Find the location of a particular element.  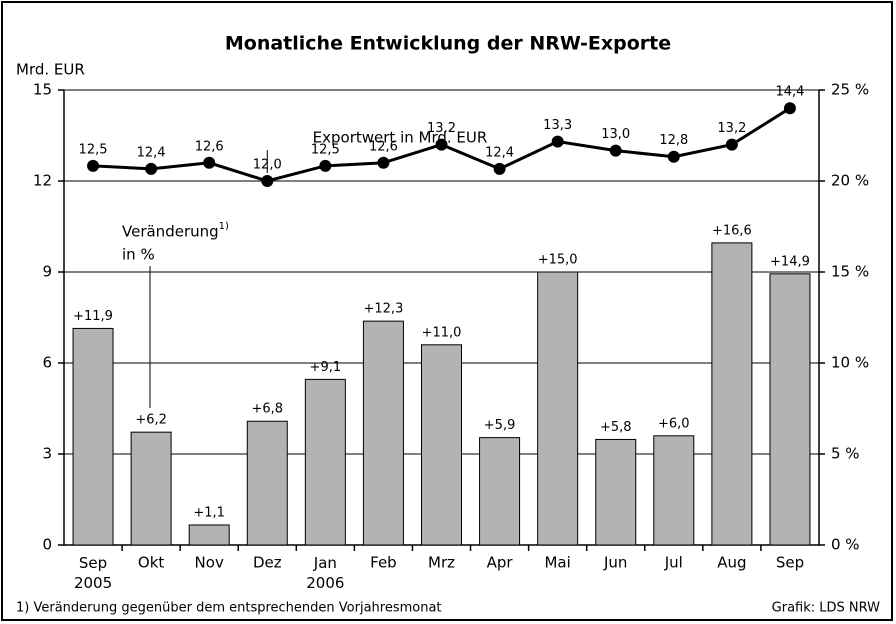

y-tick-label: 3 is located at coordinates (47, 454).